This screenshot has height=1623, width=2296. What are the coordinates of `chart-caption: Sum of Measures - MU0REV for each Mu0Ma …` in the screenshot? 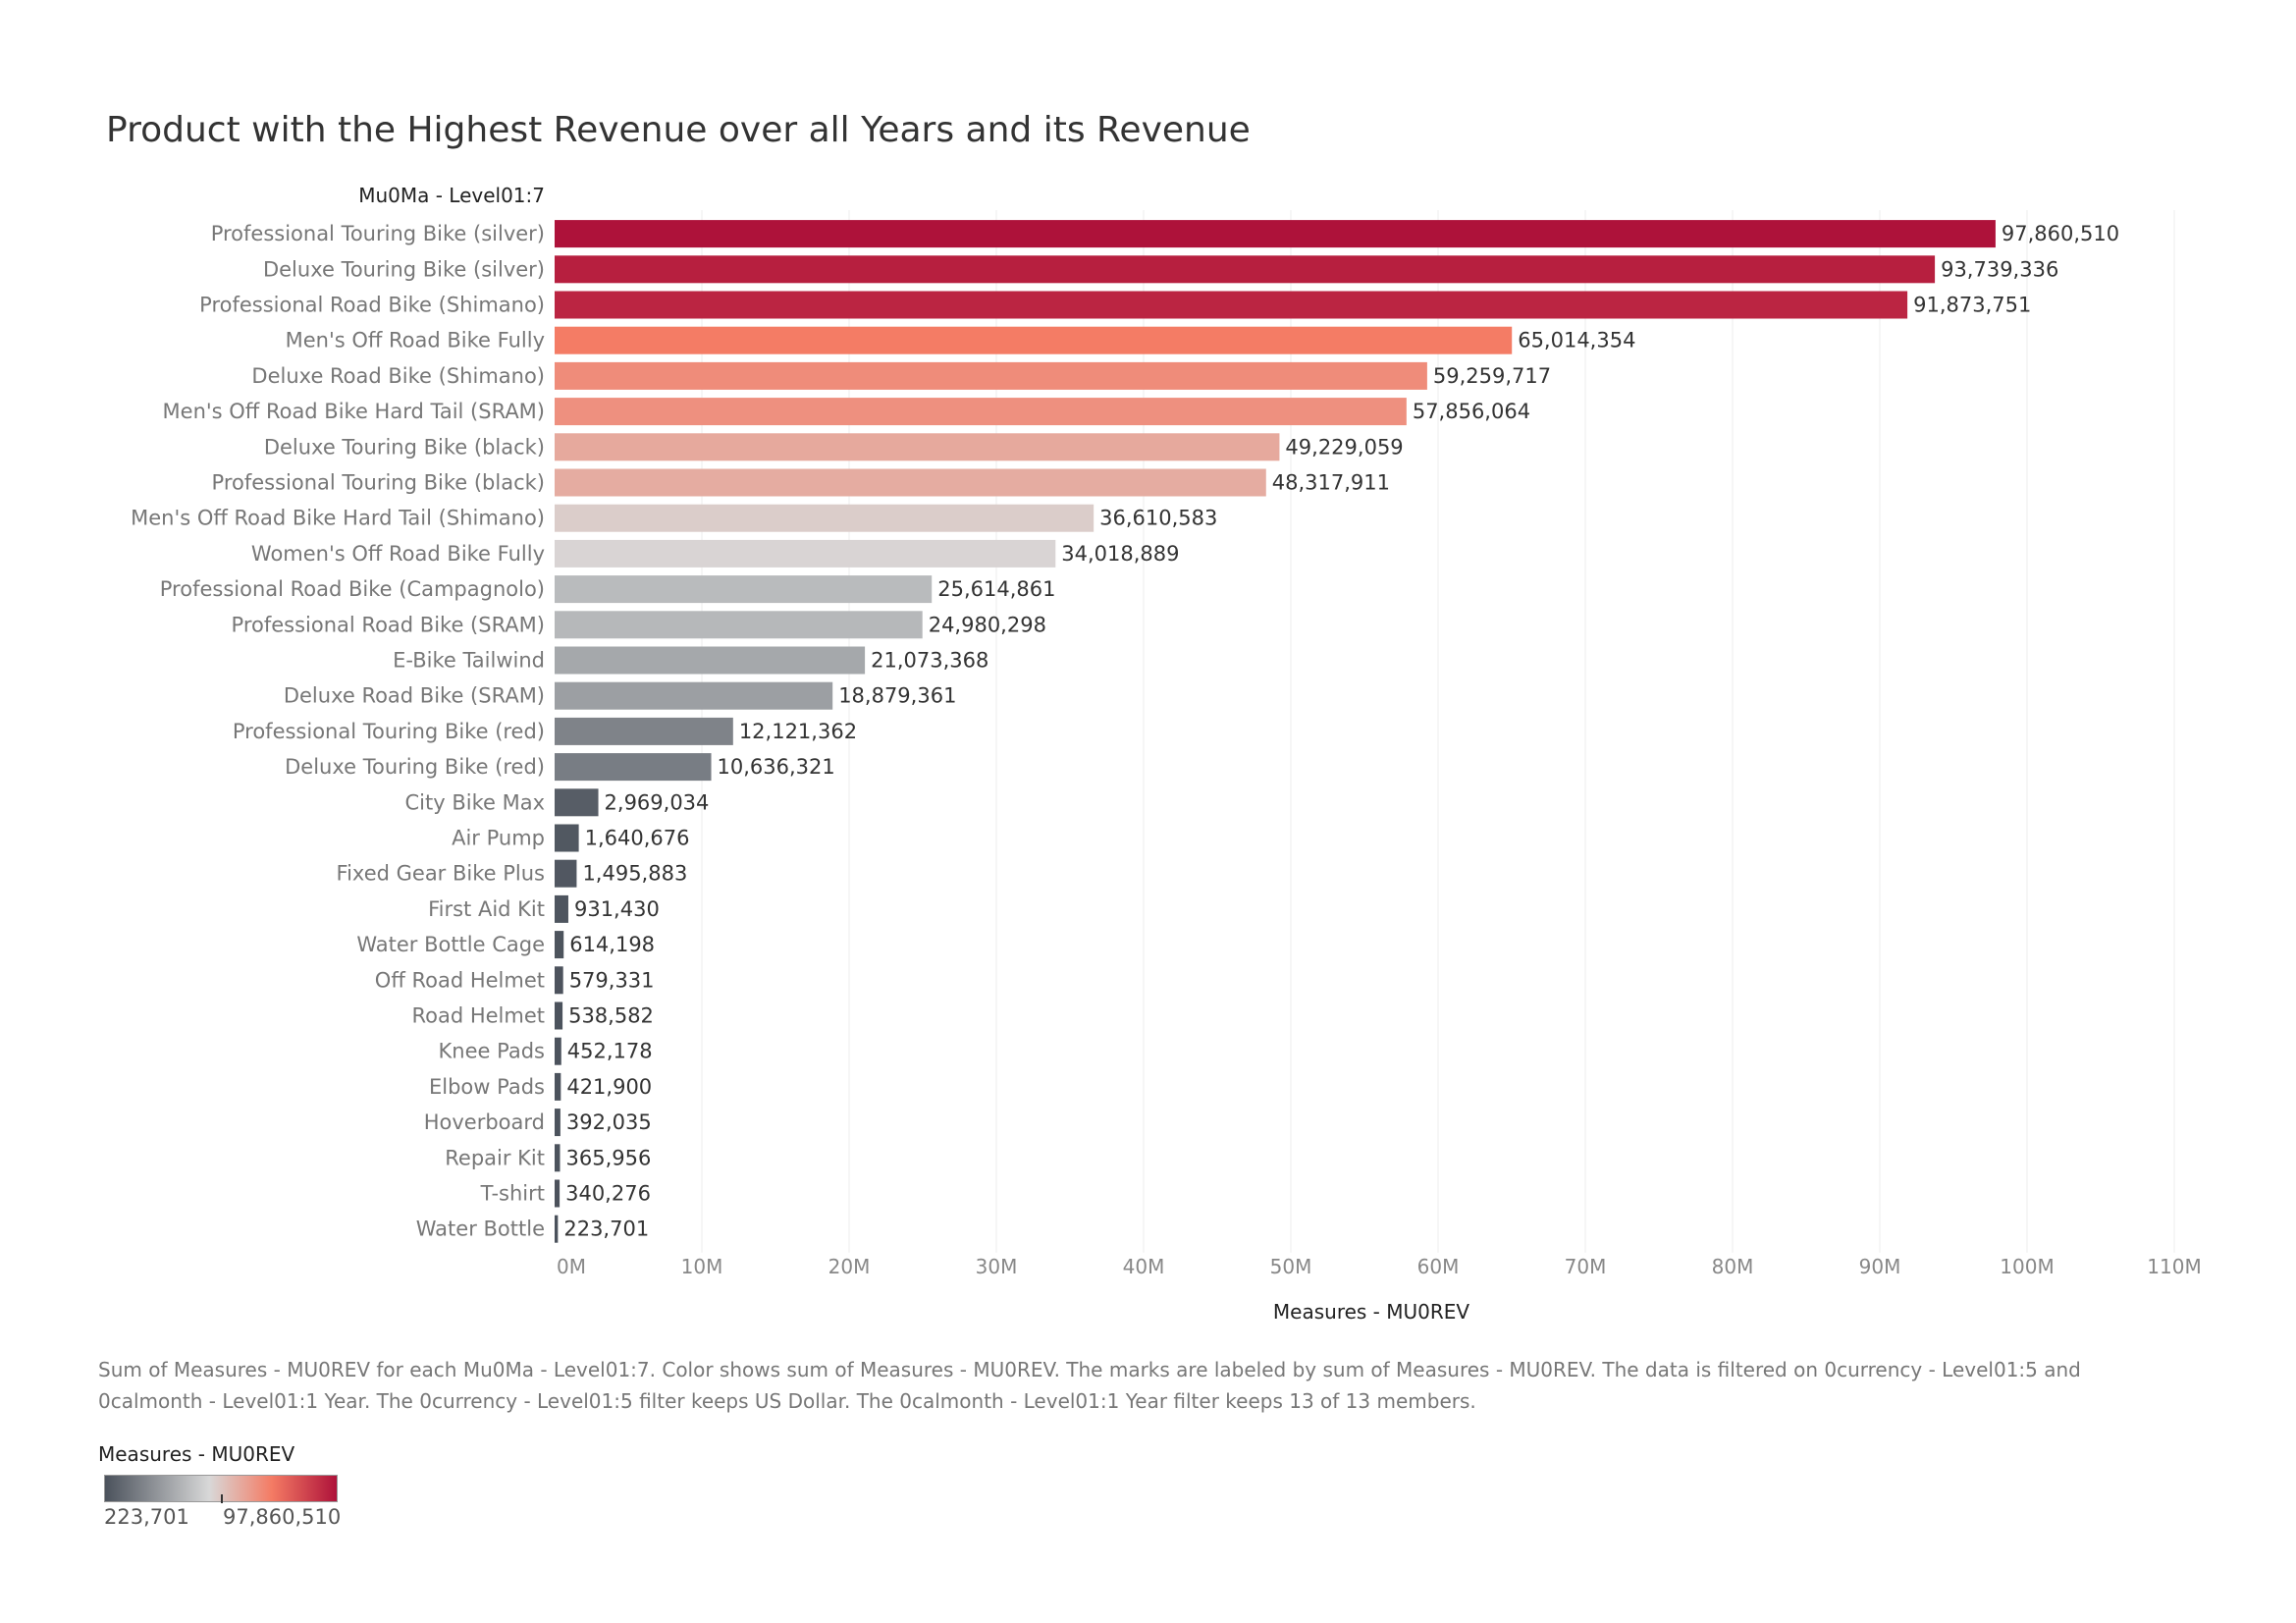 It's located at (1089, 1386).